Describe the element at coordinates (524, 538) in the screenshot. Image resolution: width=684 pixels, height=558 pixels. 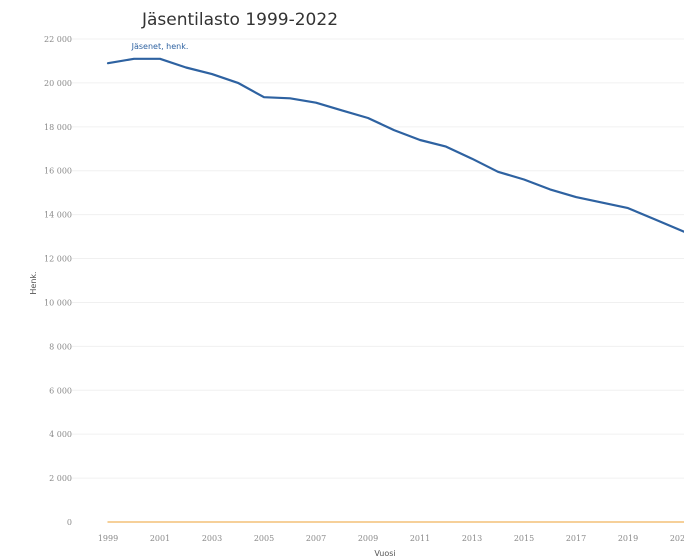
I see `x-tick-label: 2015` at that location.